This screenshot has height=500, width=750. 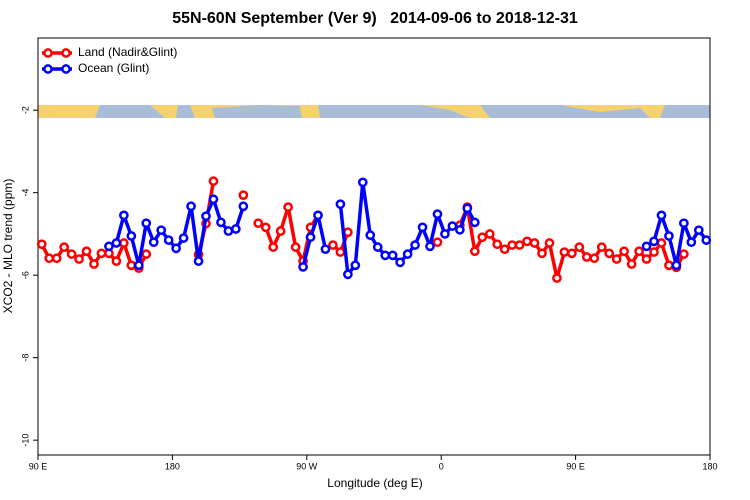 What do you see at coordinates (25, 275) in the screenshot?
I see `y-tick-label: -6` at bounding box center [25, 275].